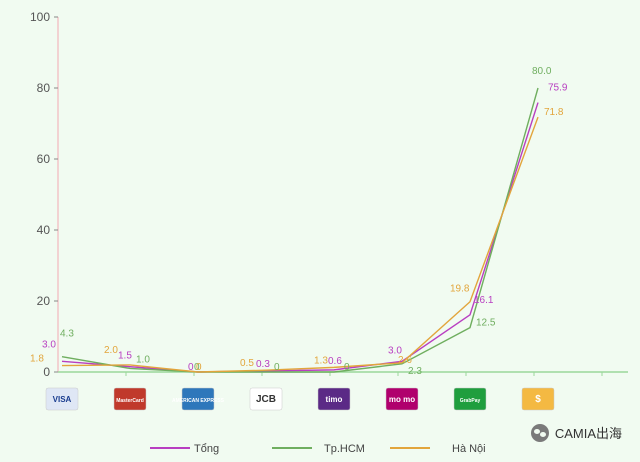 The width and height of the screenshot is (640, 462). I want to click on data-label: 1.8, so click(37, 359).